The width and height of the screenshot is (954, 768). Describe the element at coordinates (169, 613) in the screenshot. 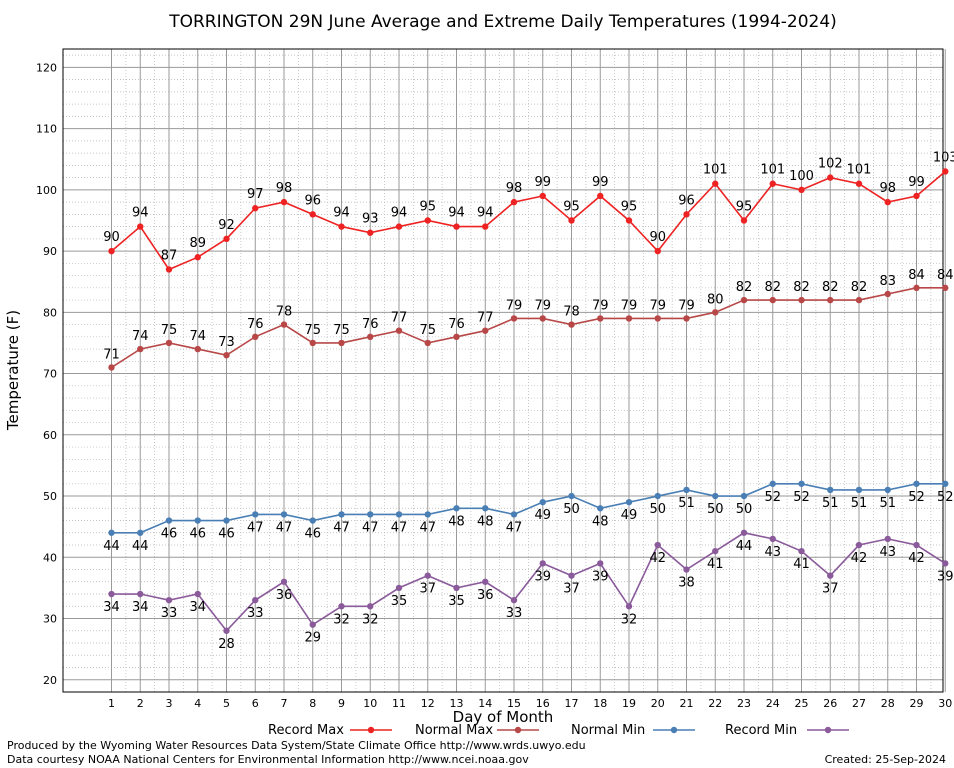

I see `data-label: 33` at that location.